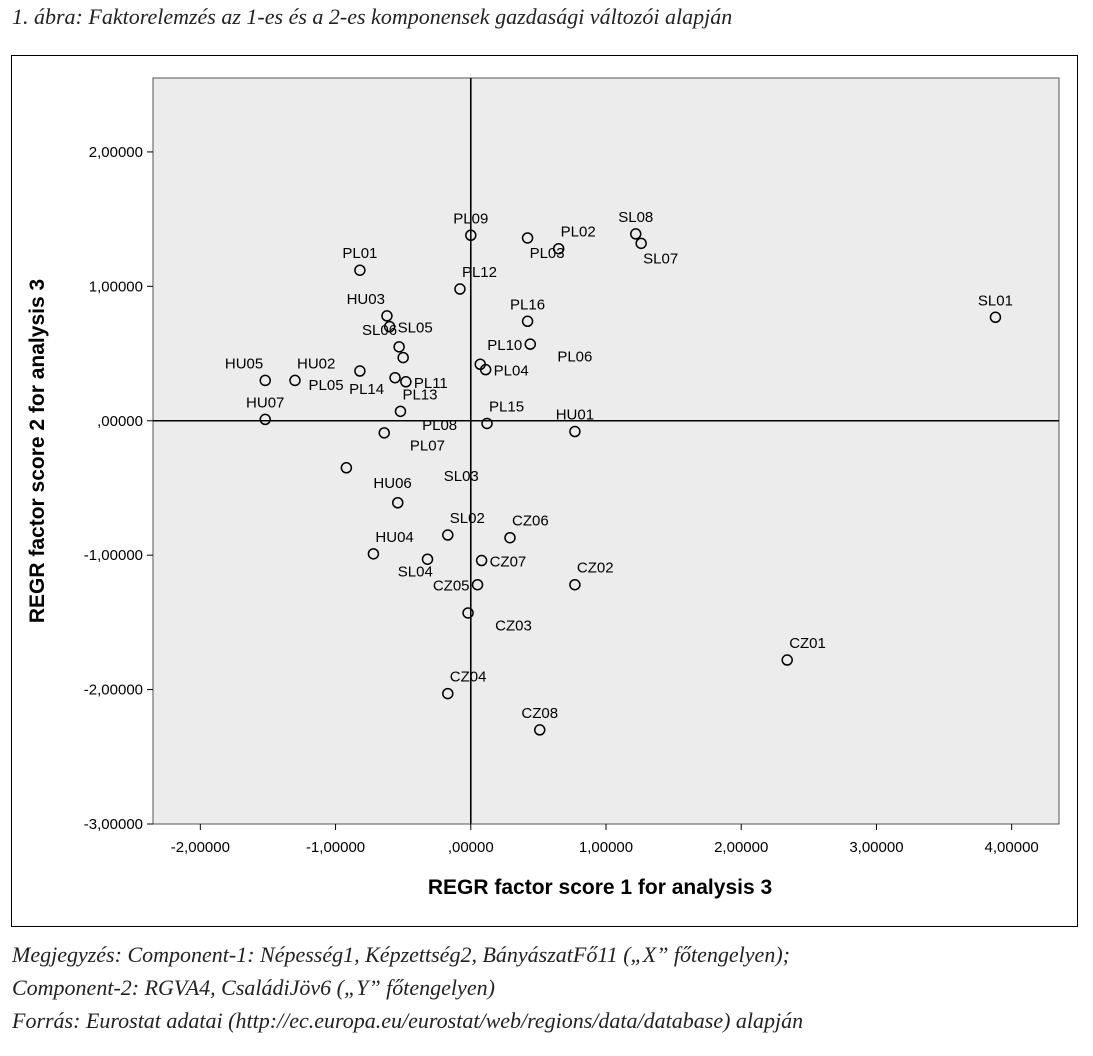  Describe the element at coordinates (600, 887) in the screenshot. I see `x-axis-title: REGR factor score 1 for analysis 3` at that location.